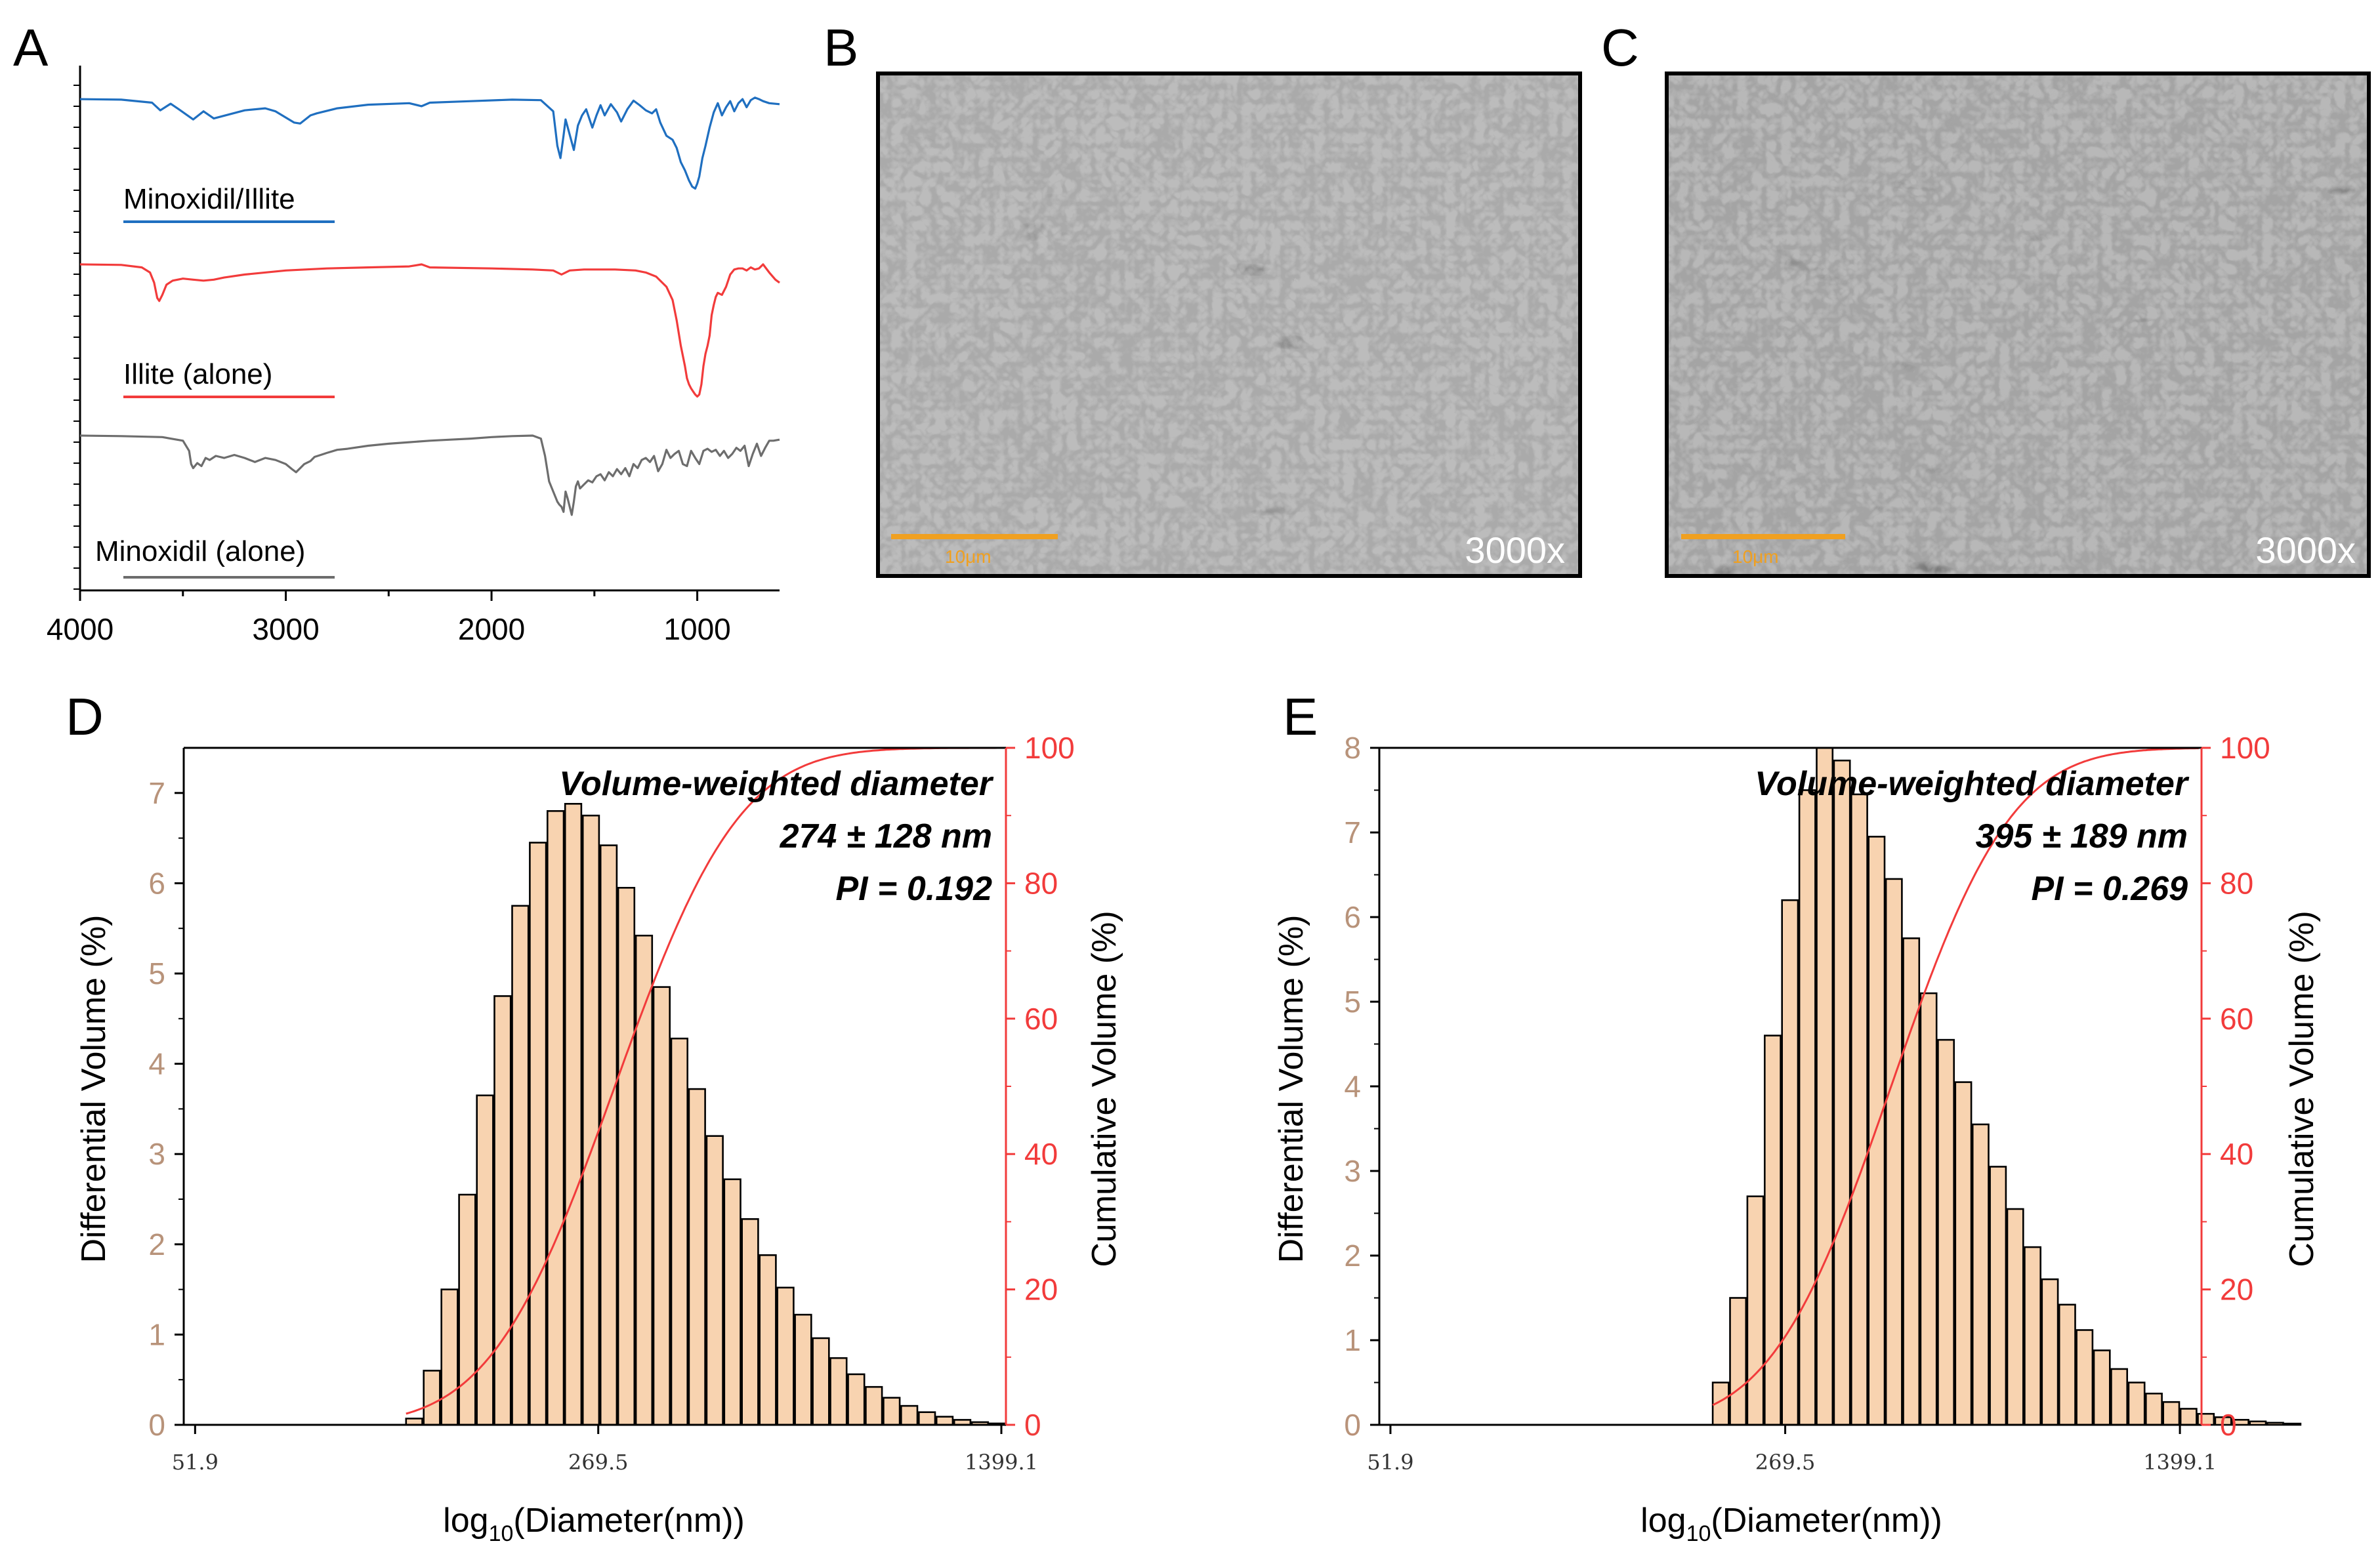 Image resolution: width=2380 pixels, height=1558 pixels. I want to click on dls-x-tick-label: 269.5, so click(598, 1462).